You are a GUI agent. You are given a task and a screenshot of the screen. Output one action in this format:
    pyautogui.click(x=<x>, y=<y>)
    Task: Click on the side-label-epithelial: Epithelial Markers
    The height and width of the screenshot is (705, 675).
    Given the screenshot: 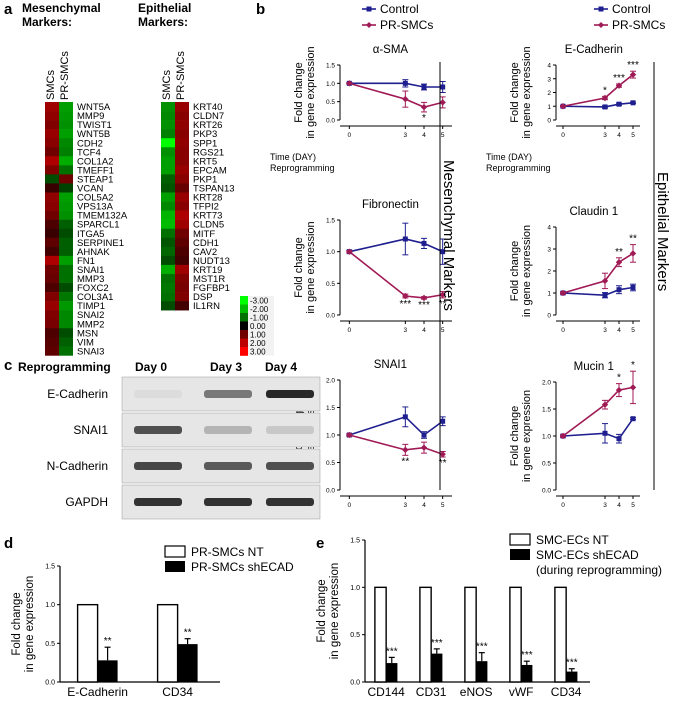 What is the action you would take?
    pyautogui.click(x=662, y=231)
    